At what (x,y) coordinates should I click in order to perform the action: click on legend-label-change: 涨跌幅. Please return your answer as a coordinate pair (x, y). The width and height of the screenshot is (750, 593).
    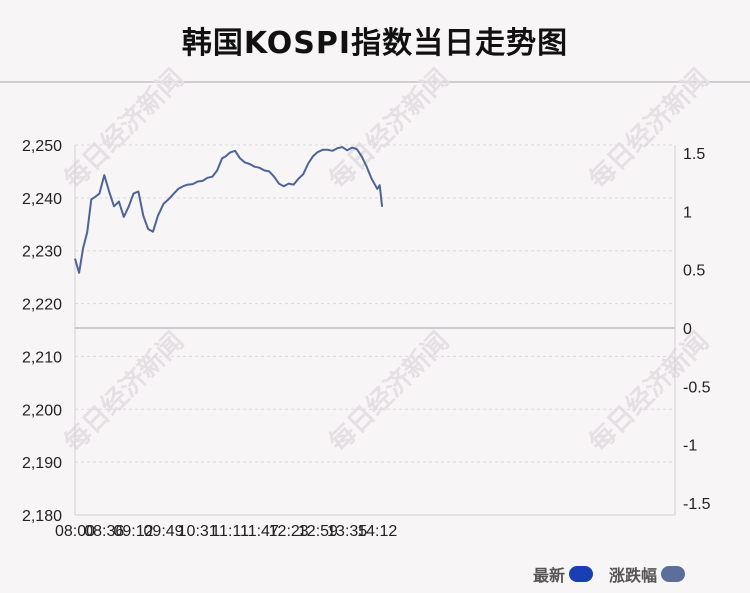
    Looking at the image, I should click on (633, 575).